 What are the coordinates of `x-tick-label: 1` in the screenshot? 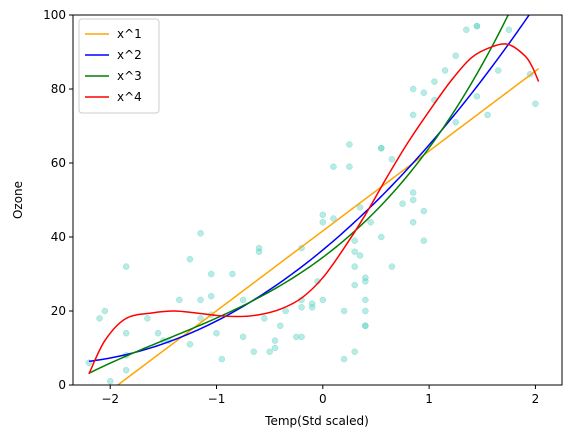 It's located at (429, 399).